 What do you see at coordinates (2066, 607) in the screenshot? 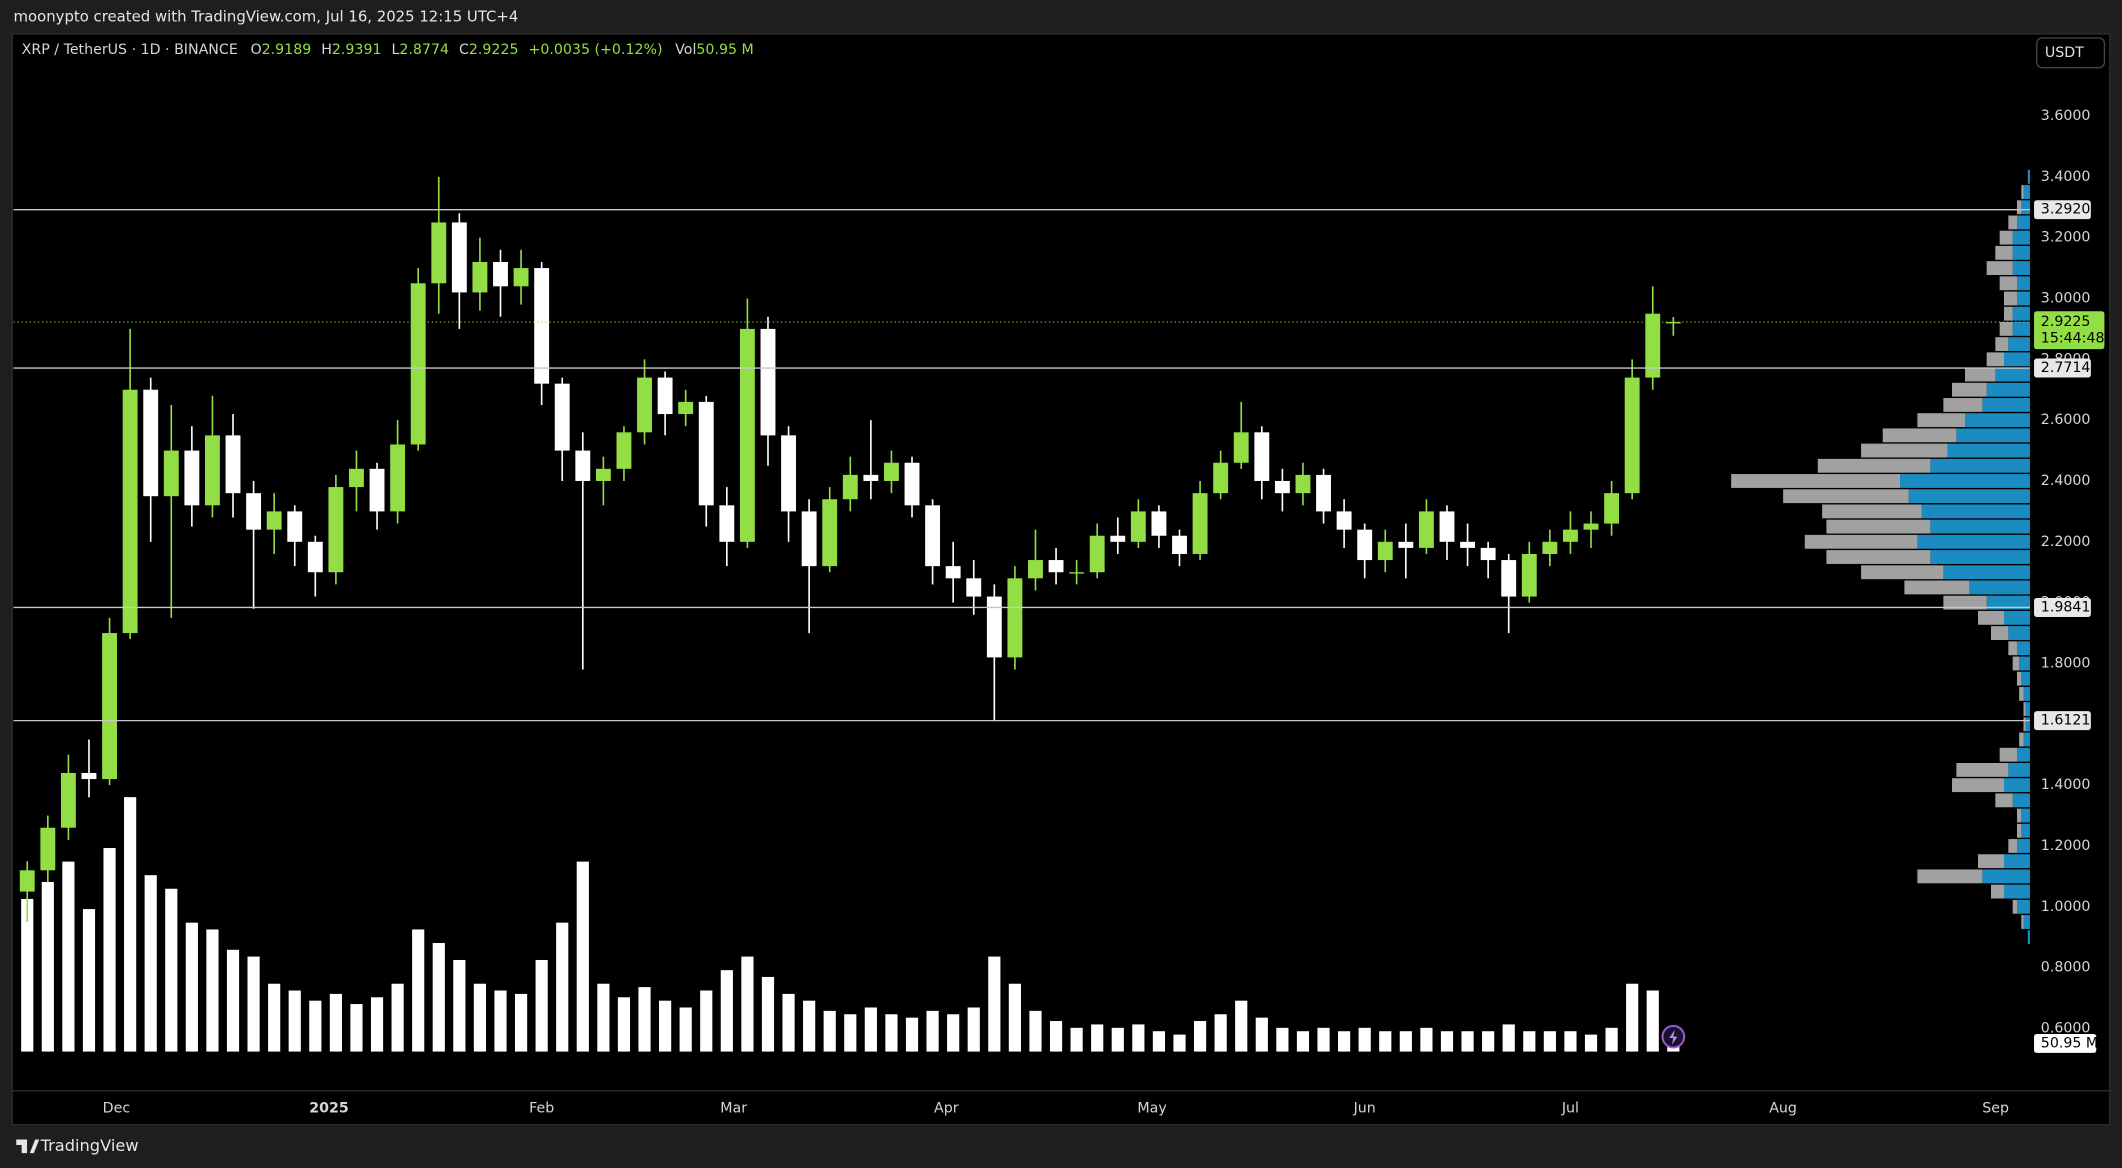
I see `level-label: 1.9841` at bounding box center [2066, 607].